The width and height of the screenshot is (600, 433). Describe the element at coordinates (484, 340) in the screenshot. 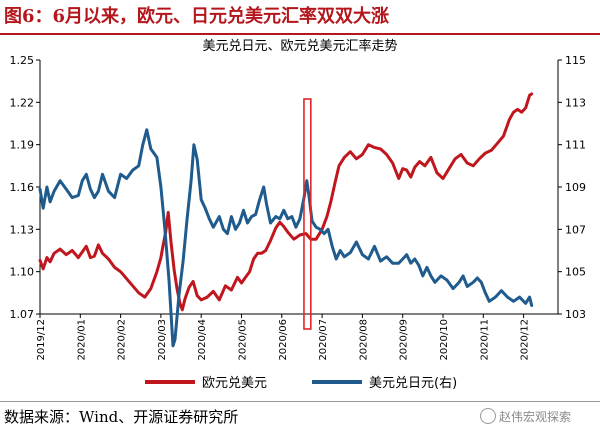

I see `x-tick-label: 2020/11` at that location.